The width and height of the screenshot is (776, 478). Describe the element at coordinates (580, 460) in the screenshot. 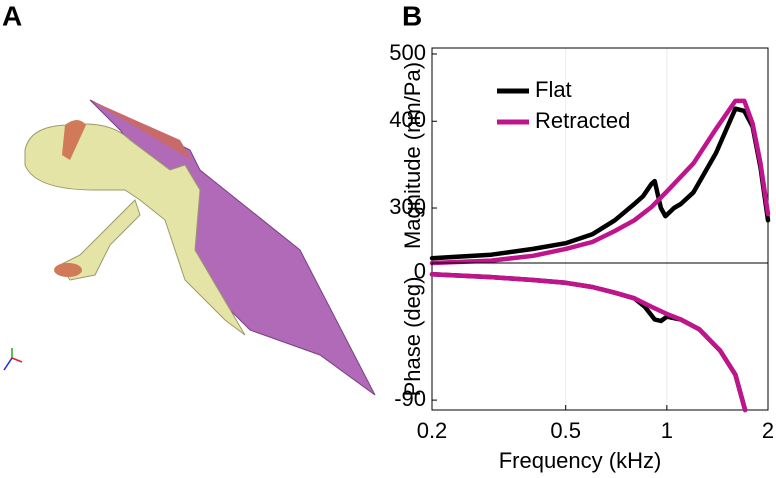

I see `x-axis-label: Frequency (kHz)` at that location.